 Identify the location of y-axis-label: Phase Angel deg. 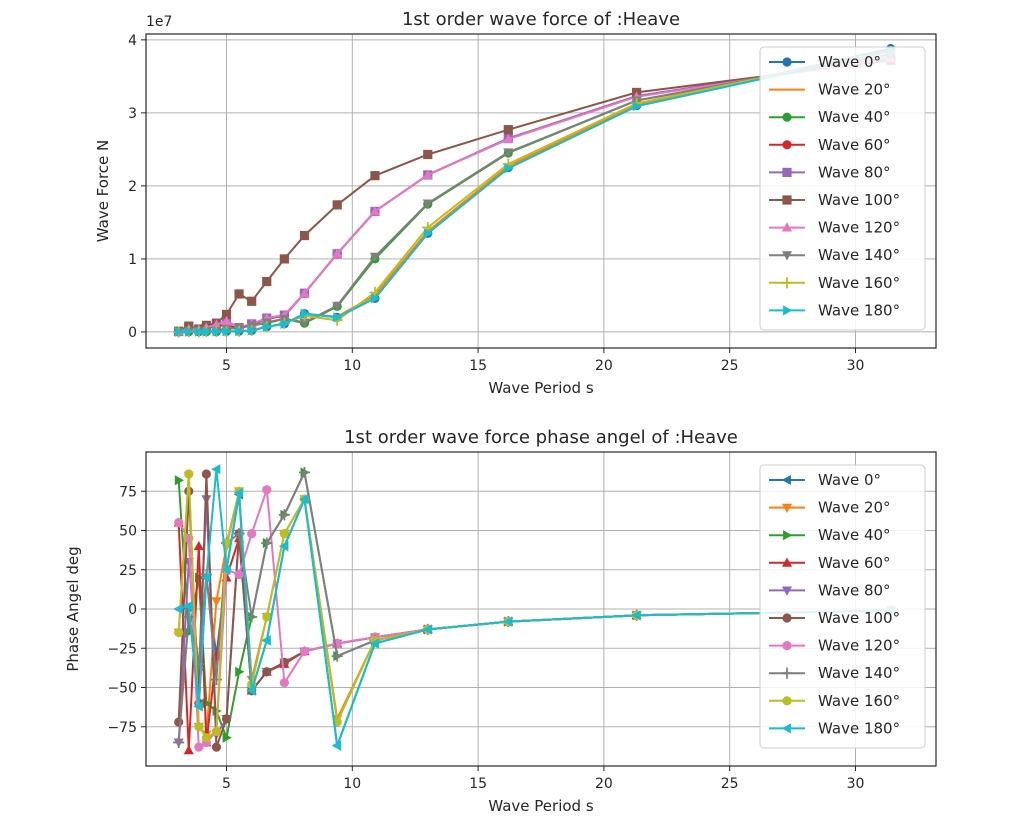
(73, 608).